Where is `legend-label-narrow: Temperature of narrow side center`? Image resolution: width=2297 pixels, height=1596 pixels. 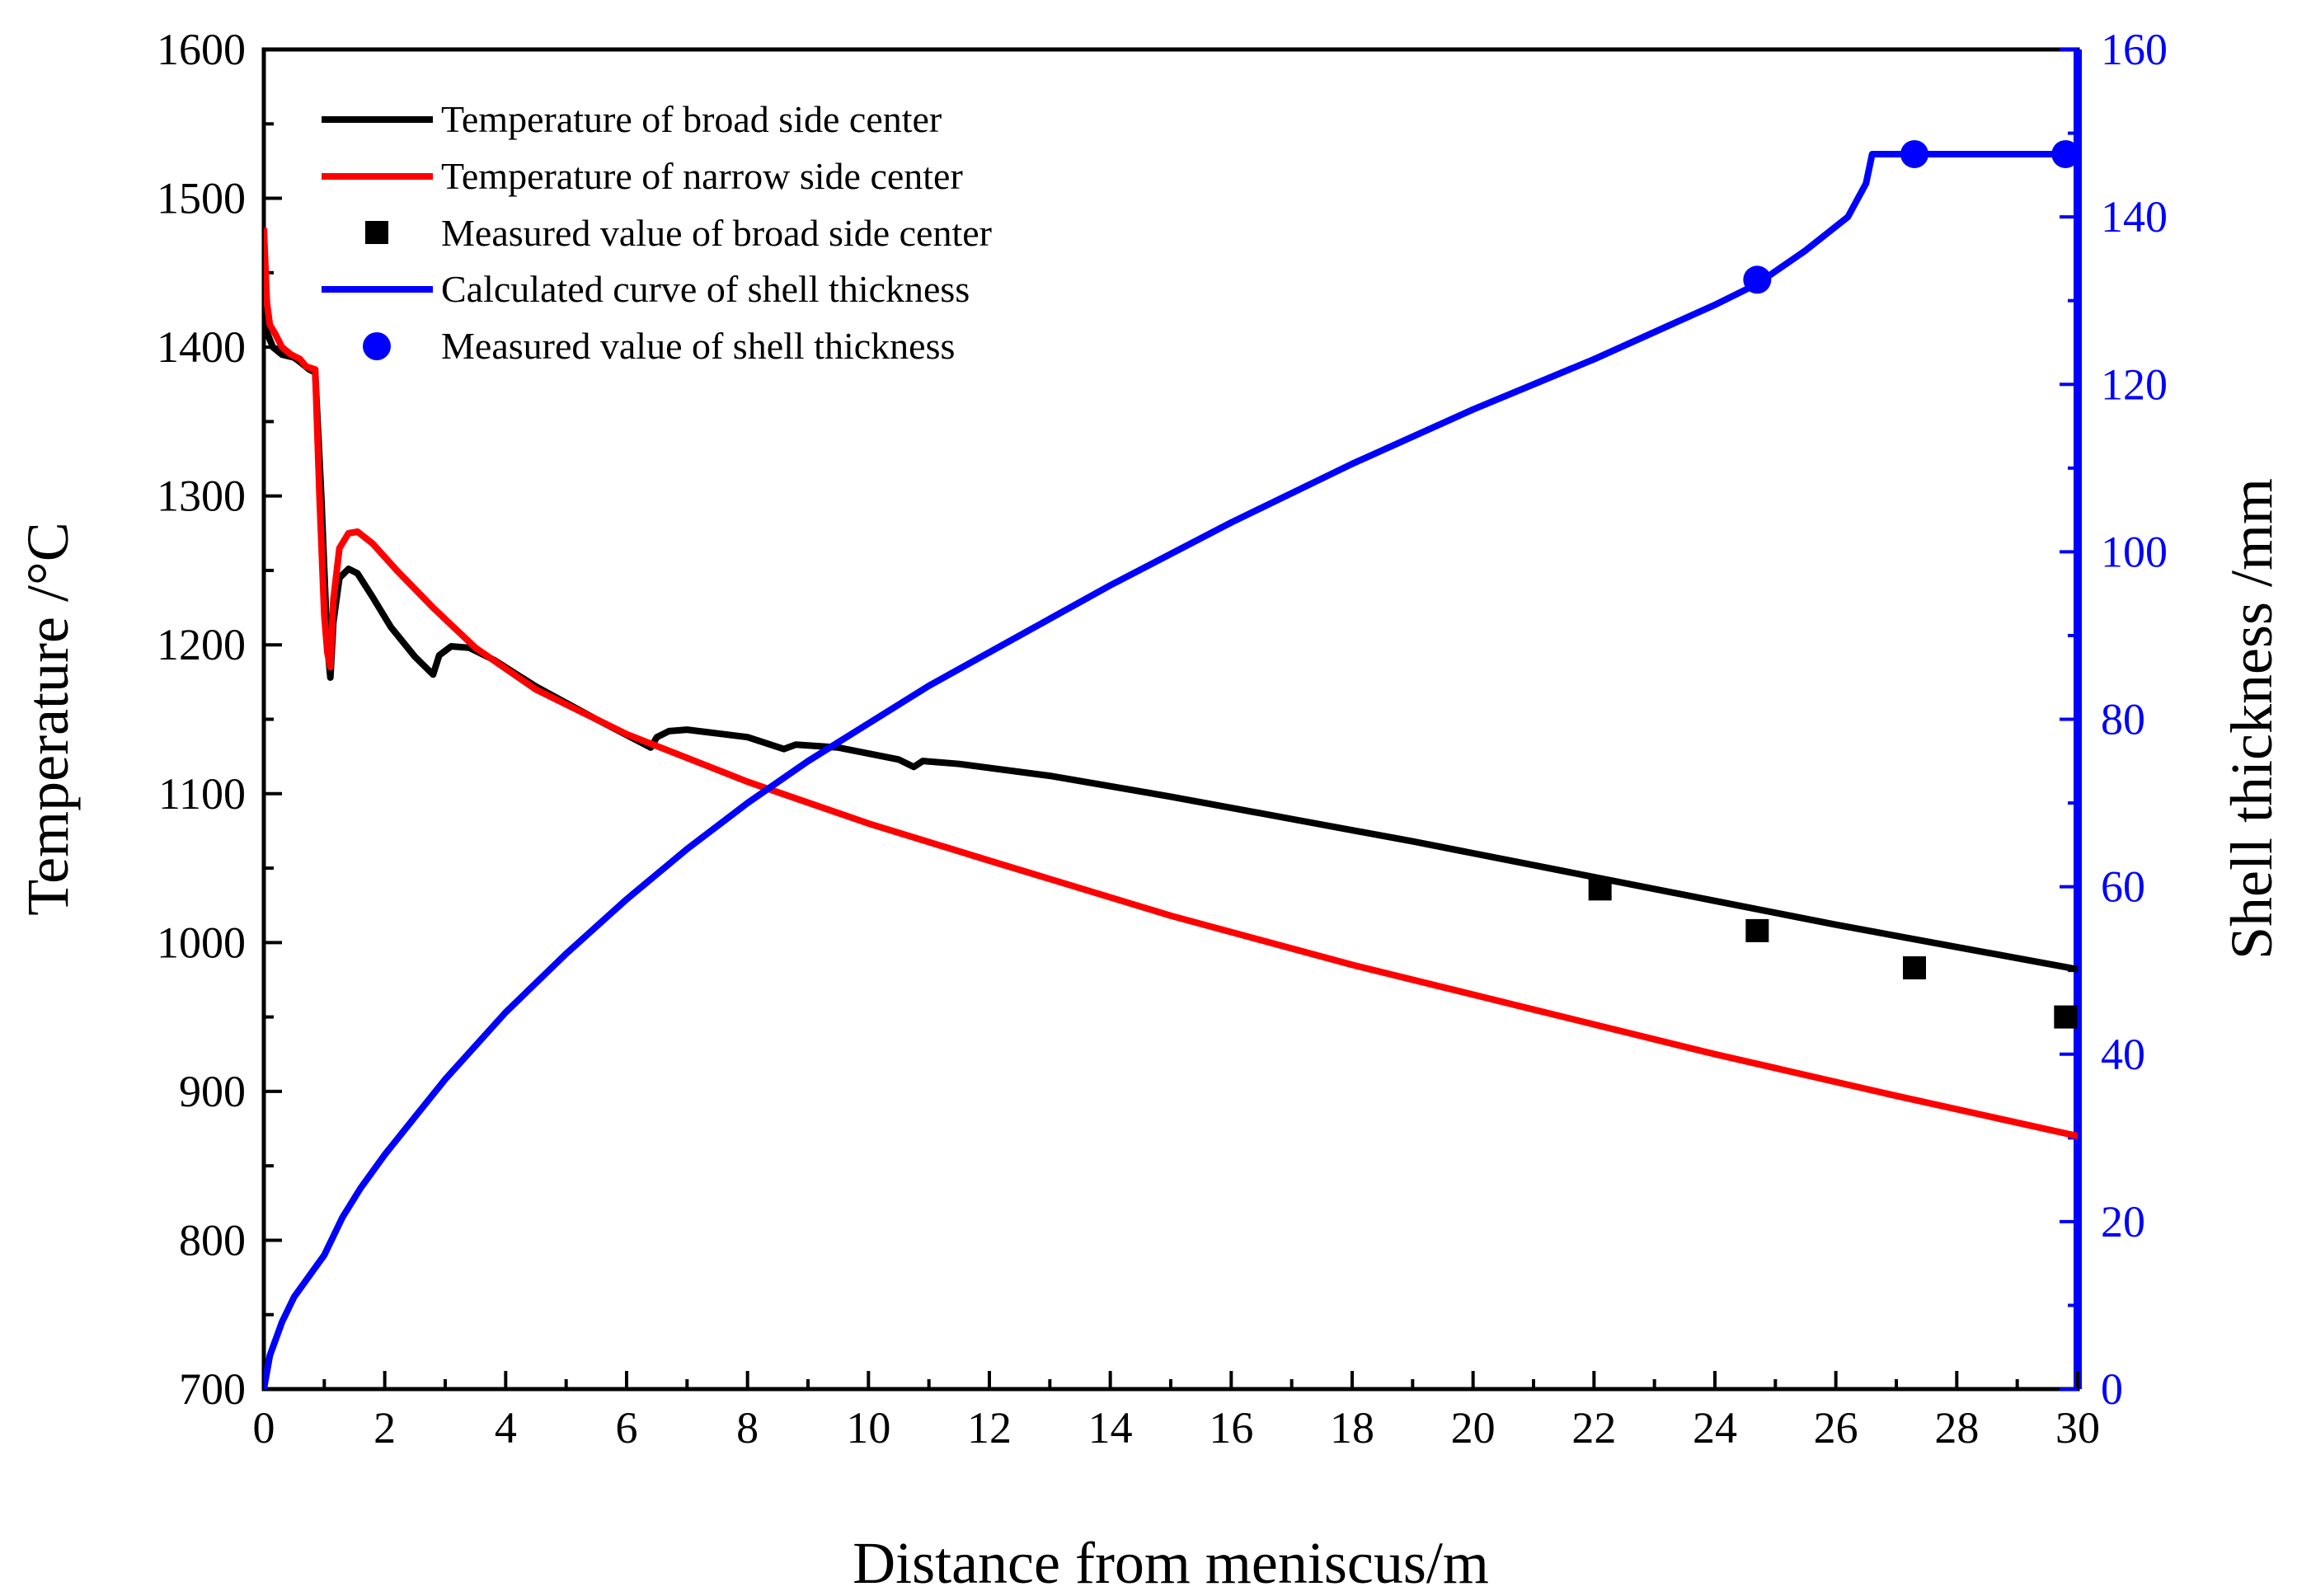 legend-label-narrow: Temperature of narrow side center is located at coordinates (702, 176).